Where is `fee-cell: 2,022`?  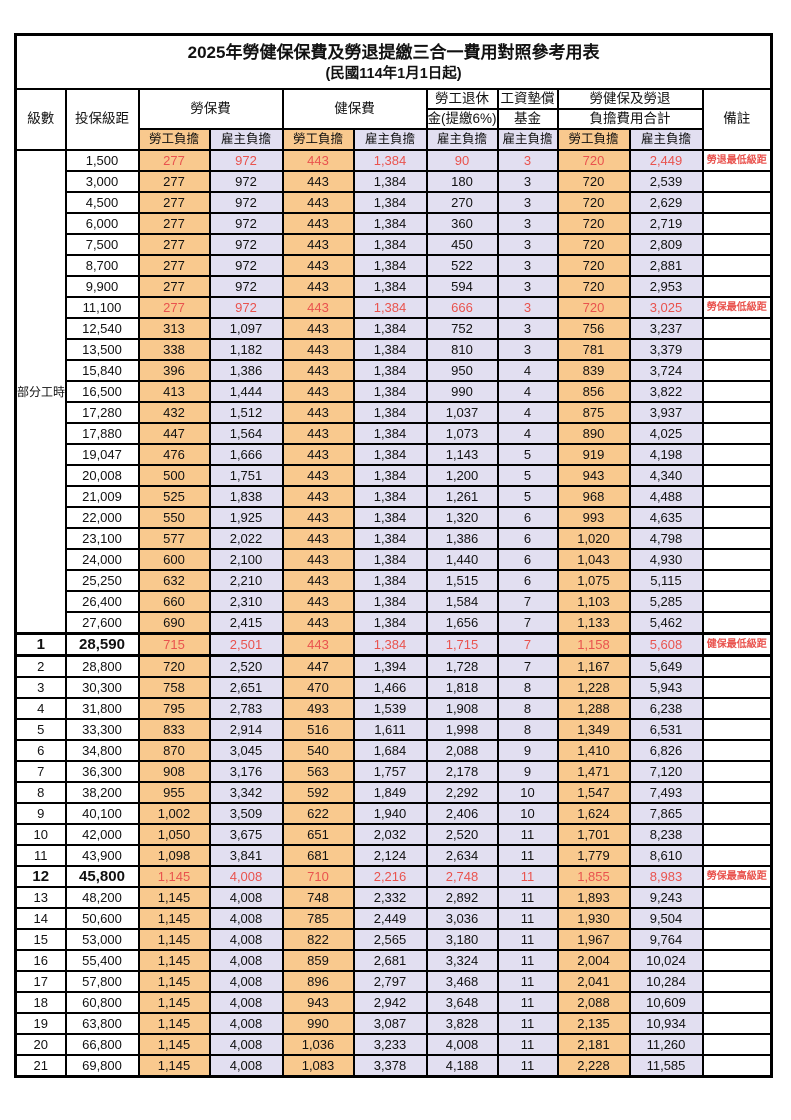
fee-cell: 2,022 is located at coordinates (246, 538).